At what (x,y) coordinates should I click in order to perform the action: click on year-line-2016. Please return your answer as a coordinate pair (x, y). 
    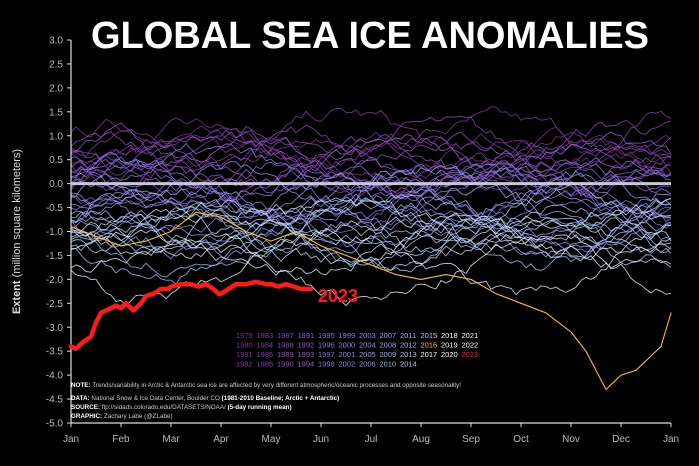
    Looking at the image, I should click on (371, 185).